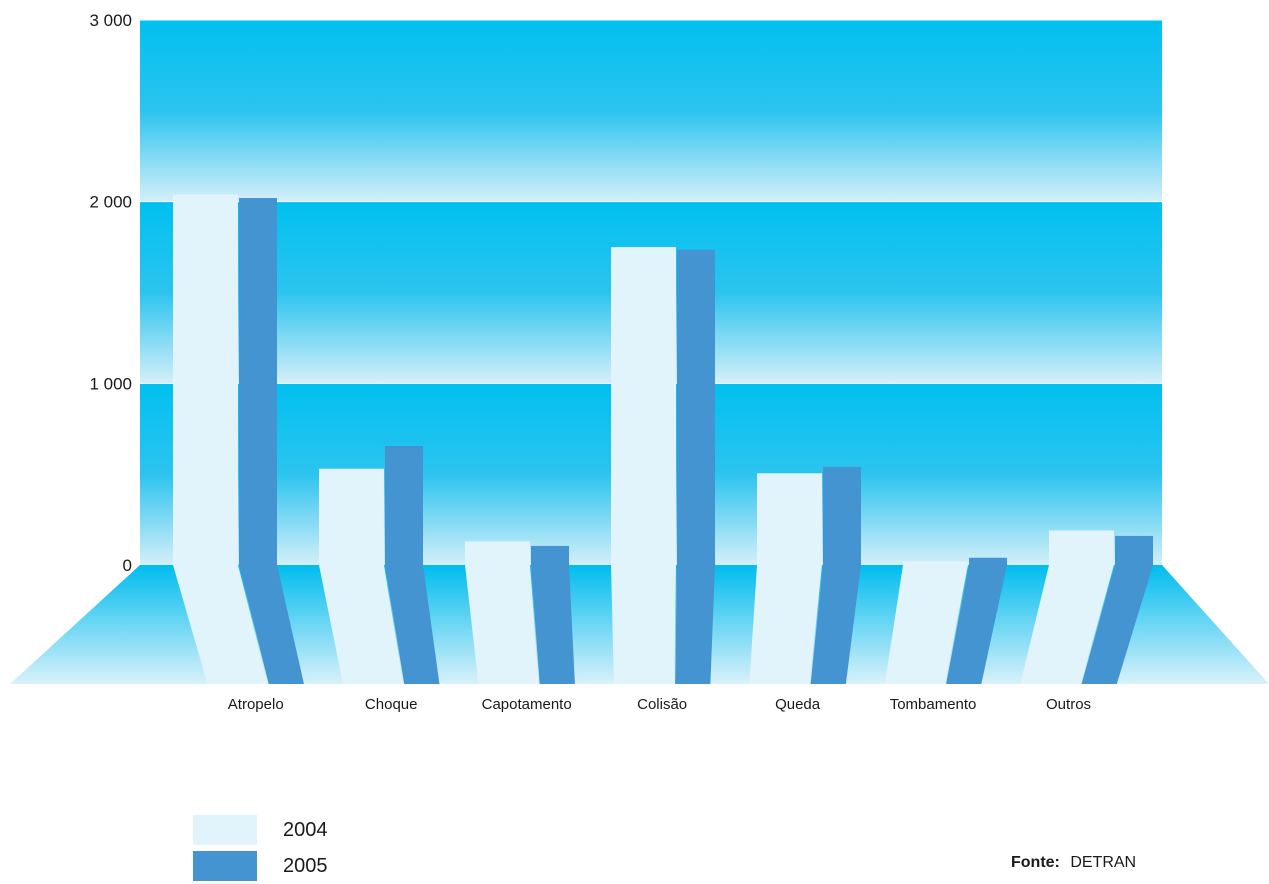 This screenshot has width=1269, height=884. I want to click on bar-2005-atropelo, so click(258, 382).